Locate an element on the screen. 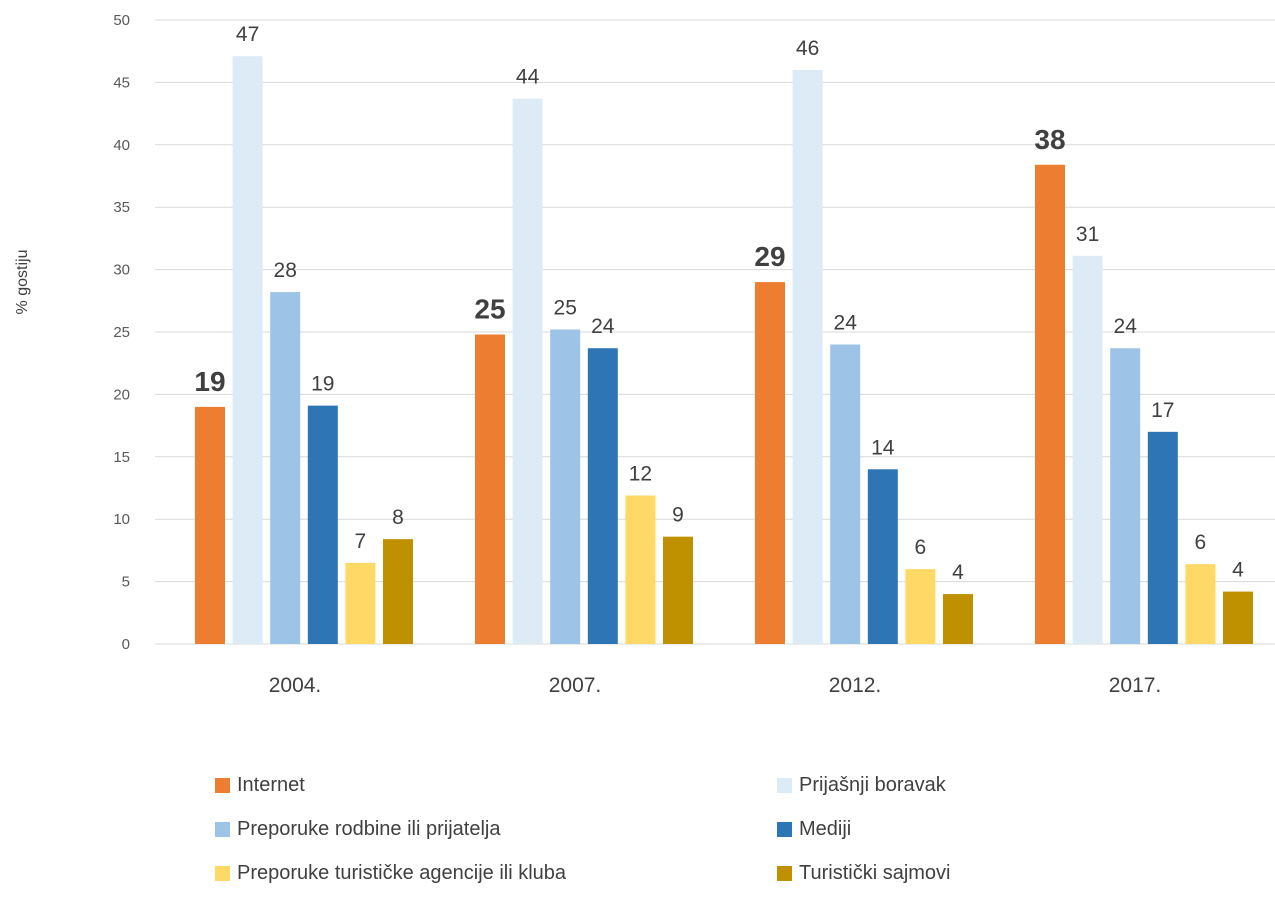  legend-item: Preporuke turističke agencije ili kluba is located at coordinates (390, 873).